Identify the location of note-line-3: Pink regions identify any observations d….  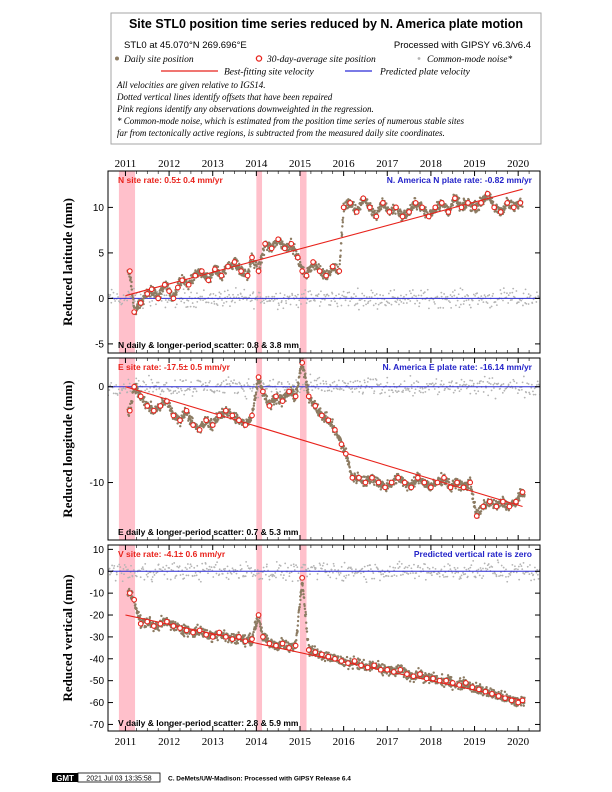
(245, 109).